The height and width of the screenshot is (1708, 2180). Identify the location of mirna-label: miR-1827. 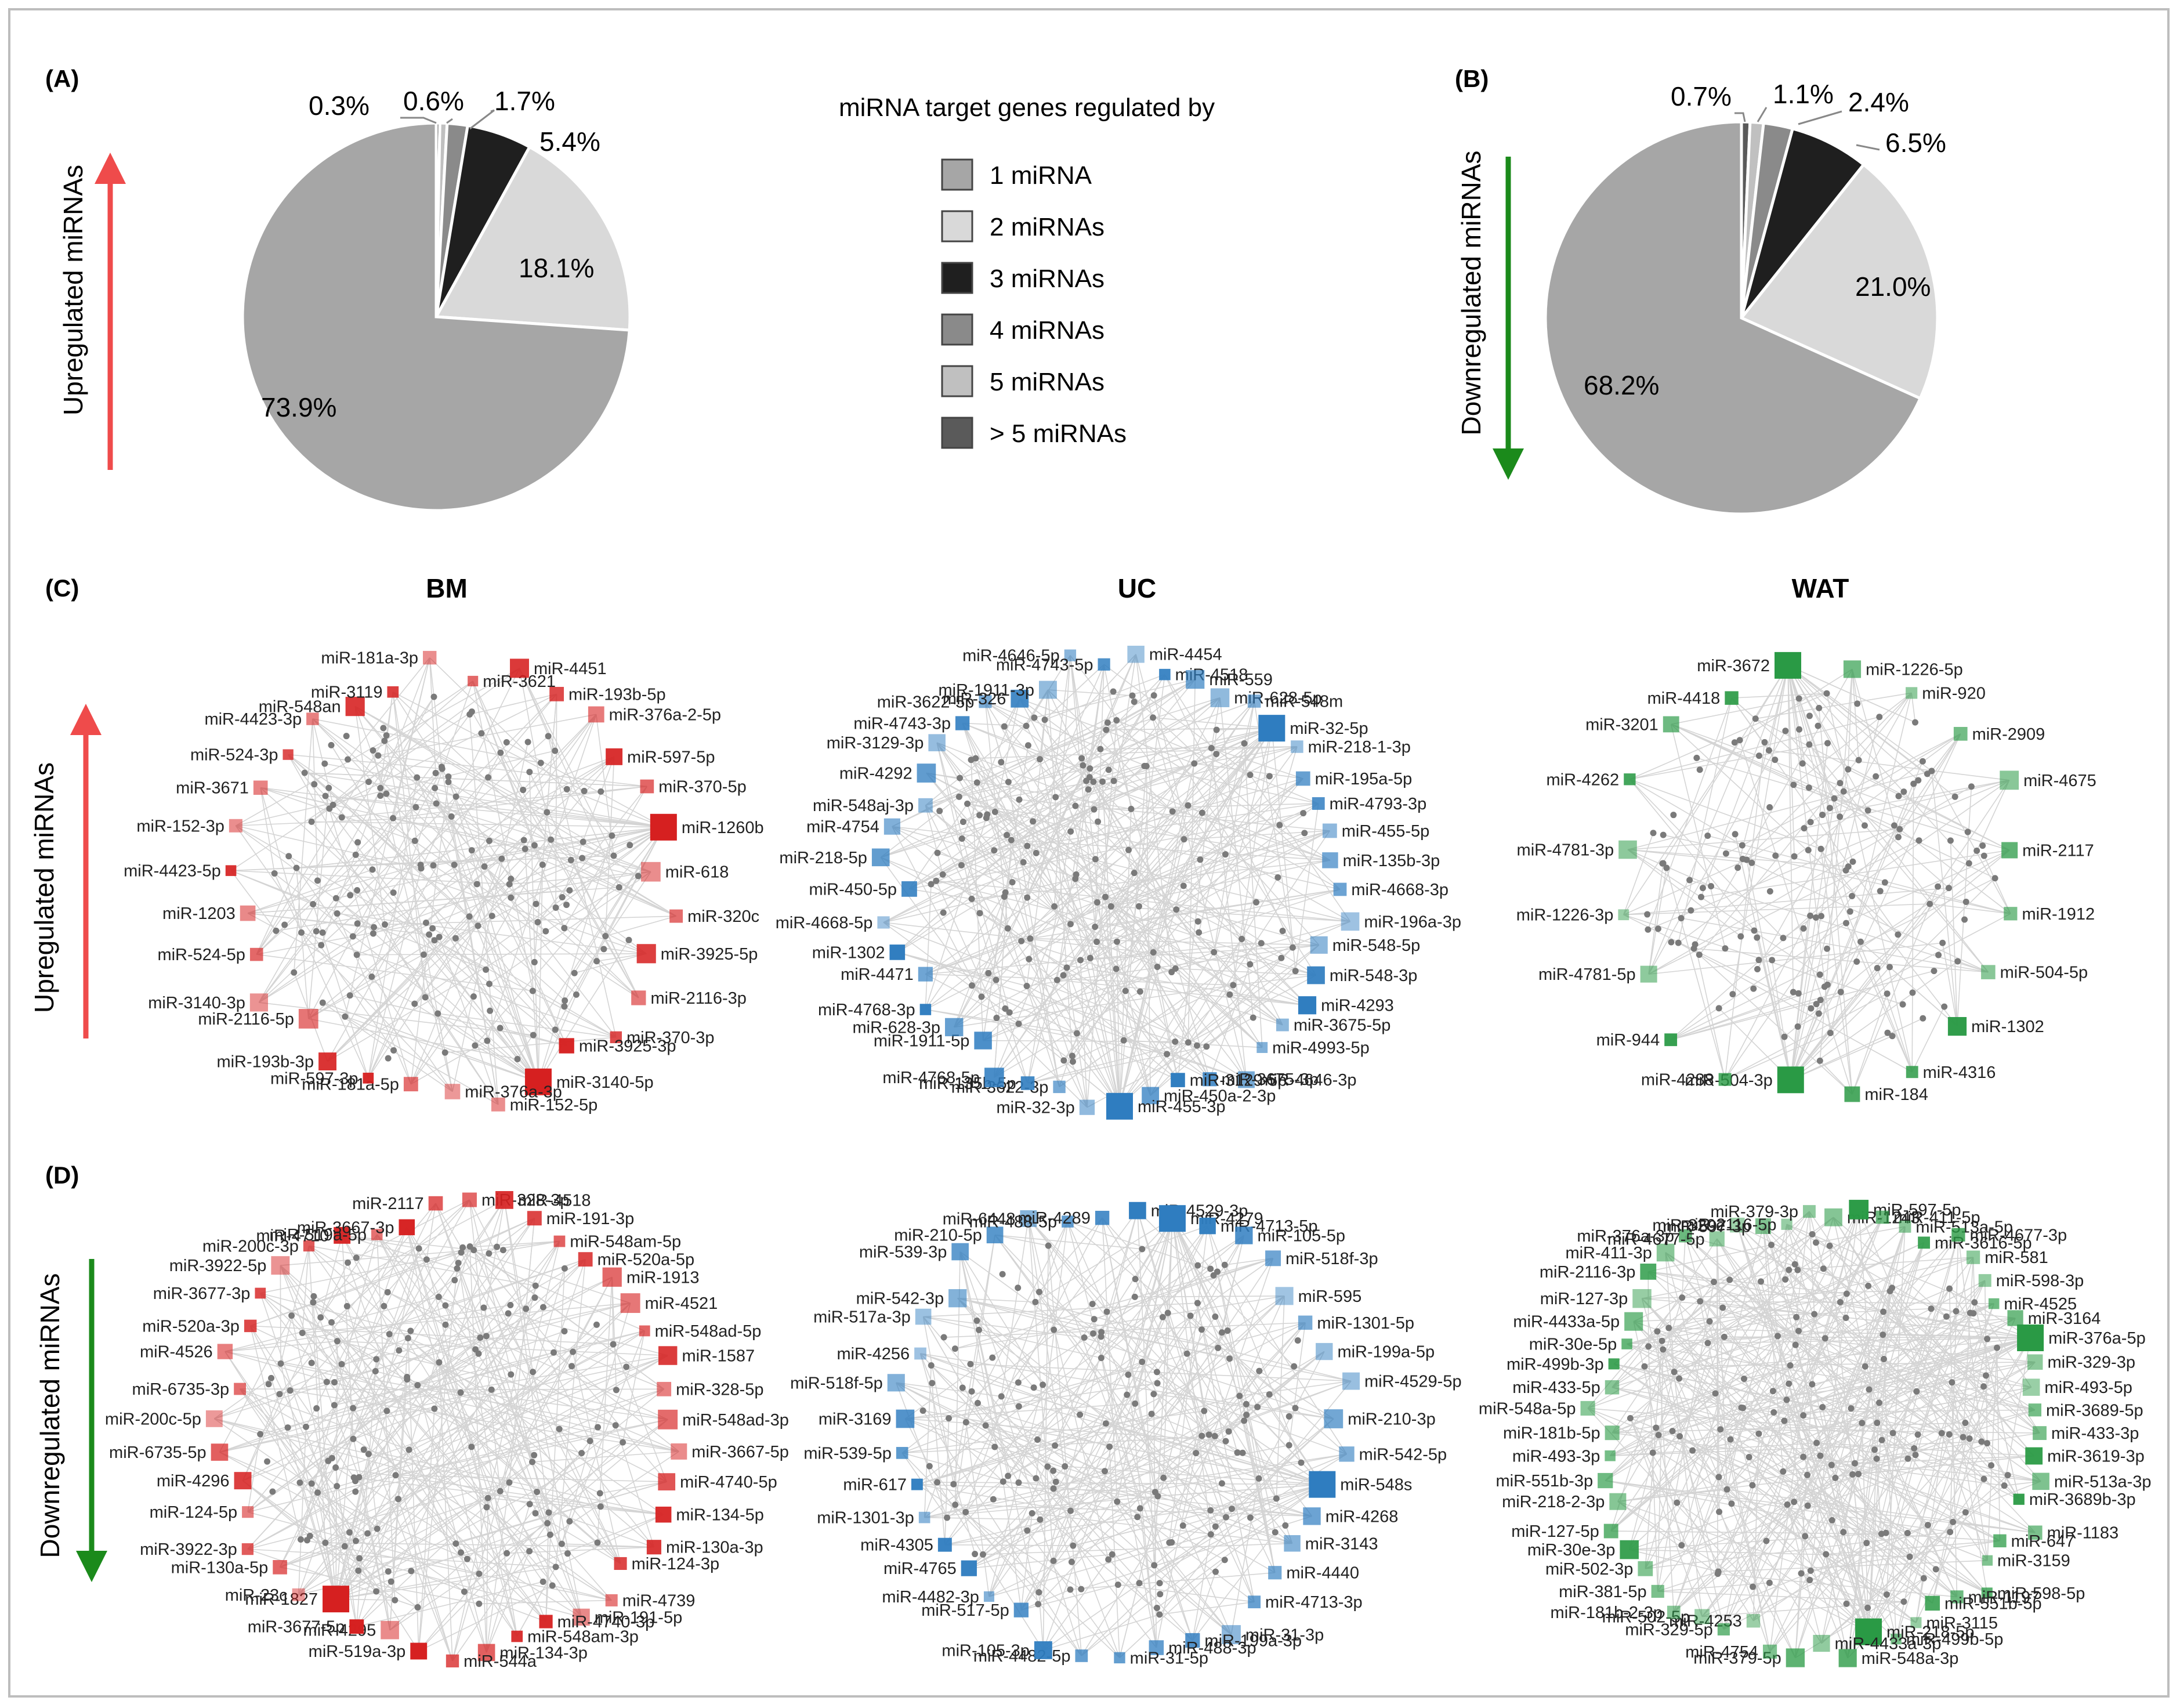
(281, 1599).